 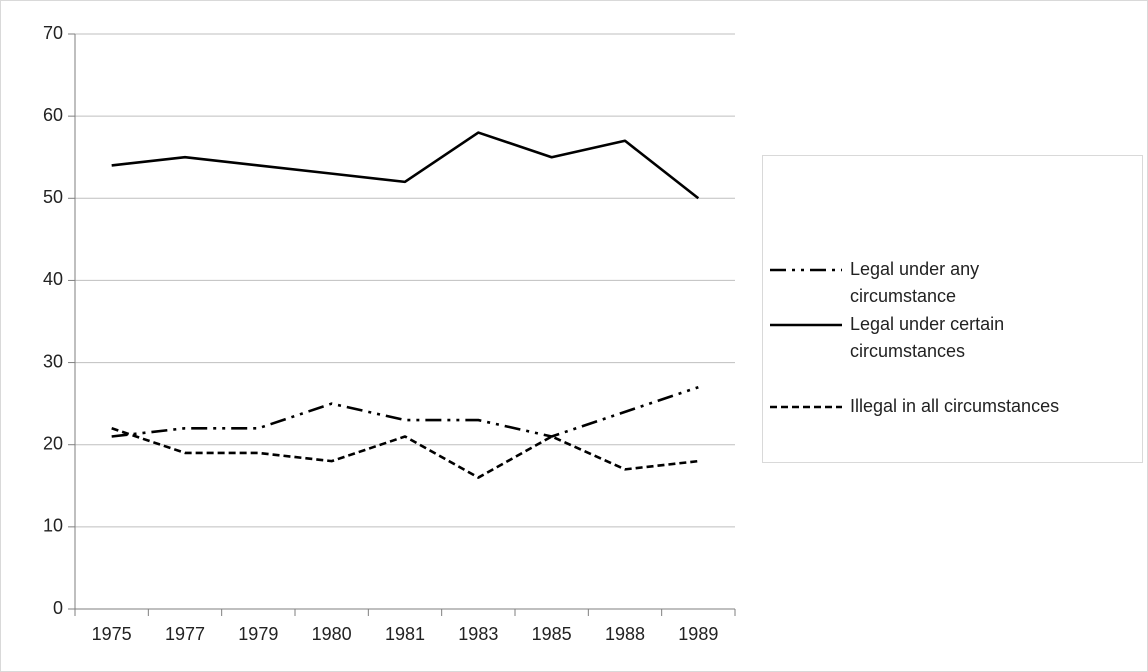 What do you see at coordinates (552, 634) in the screenshot?
I see `x-tick-label: 1985` at bounding box center [552, 634].